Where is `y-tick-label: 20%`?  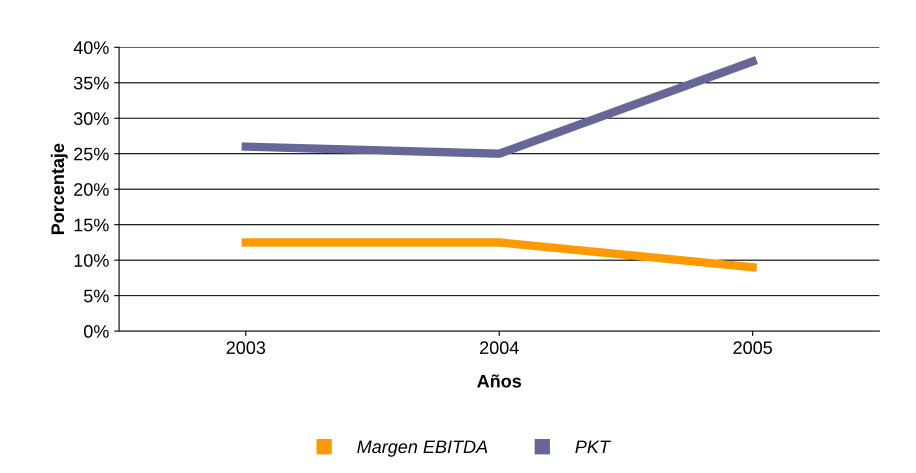 y-tick-label: 20% is located at coordinates (91, 189).